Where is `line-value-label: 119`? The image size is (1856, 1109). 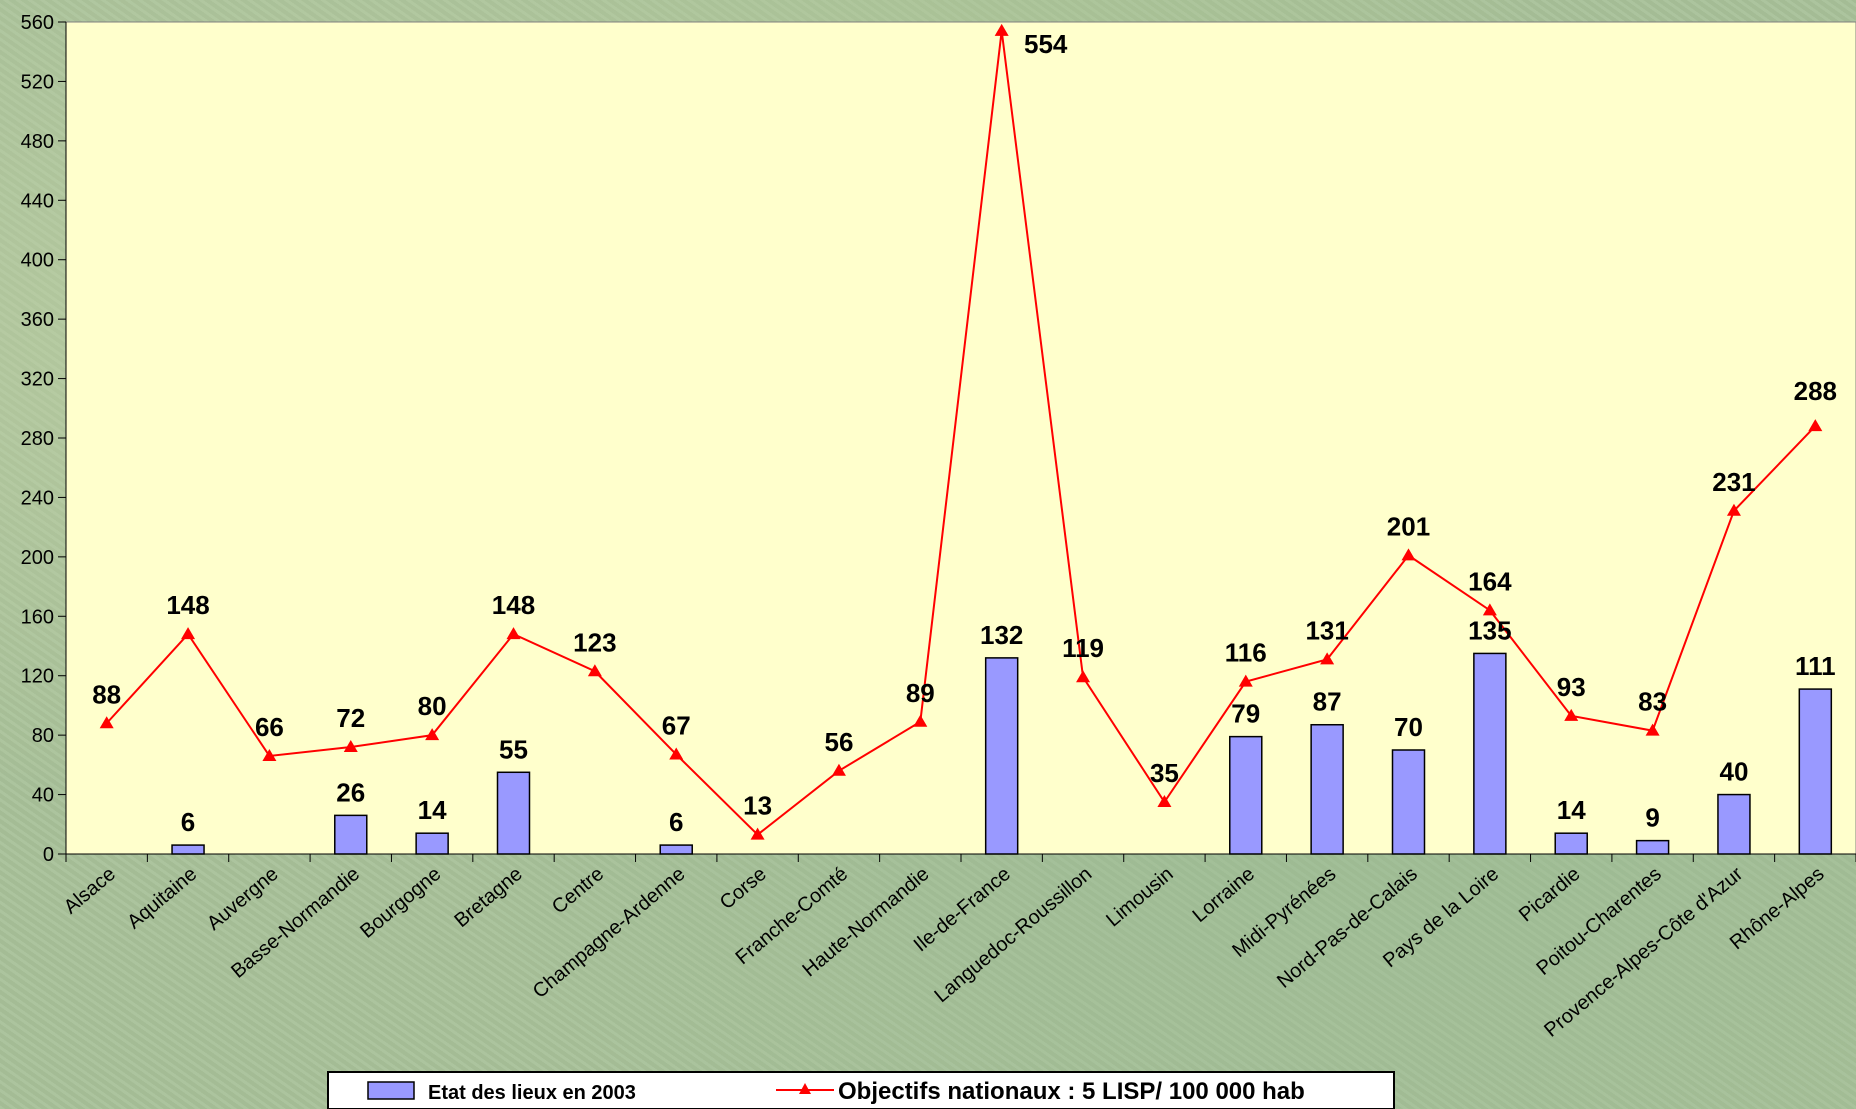
line-value-label: 119 is located at coordinates (1083, 648).